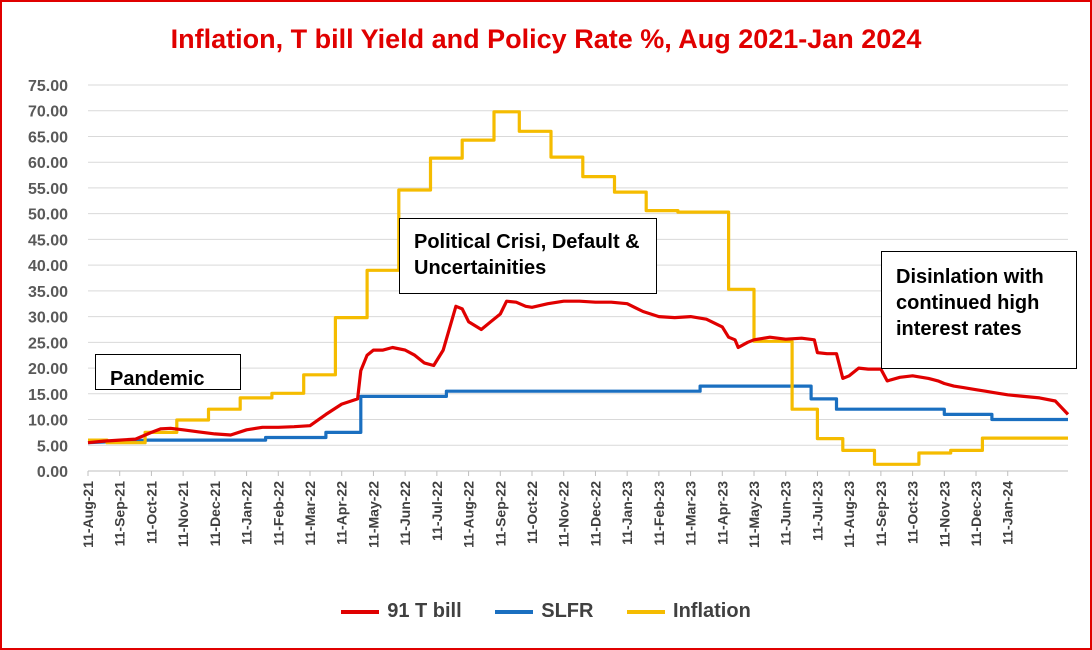 The image size is (1092, 650). I want to click on legend-swatch-inflation, so click(646, 611).